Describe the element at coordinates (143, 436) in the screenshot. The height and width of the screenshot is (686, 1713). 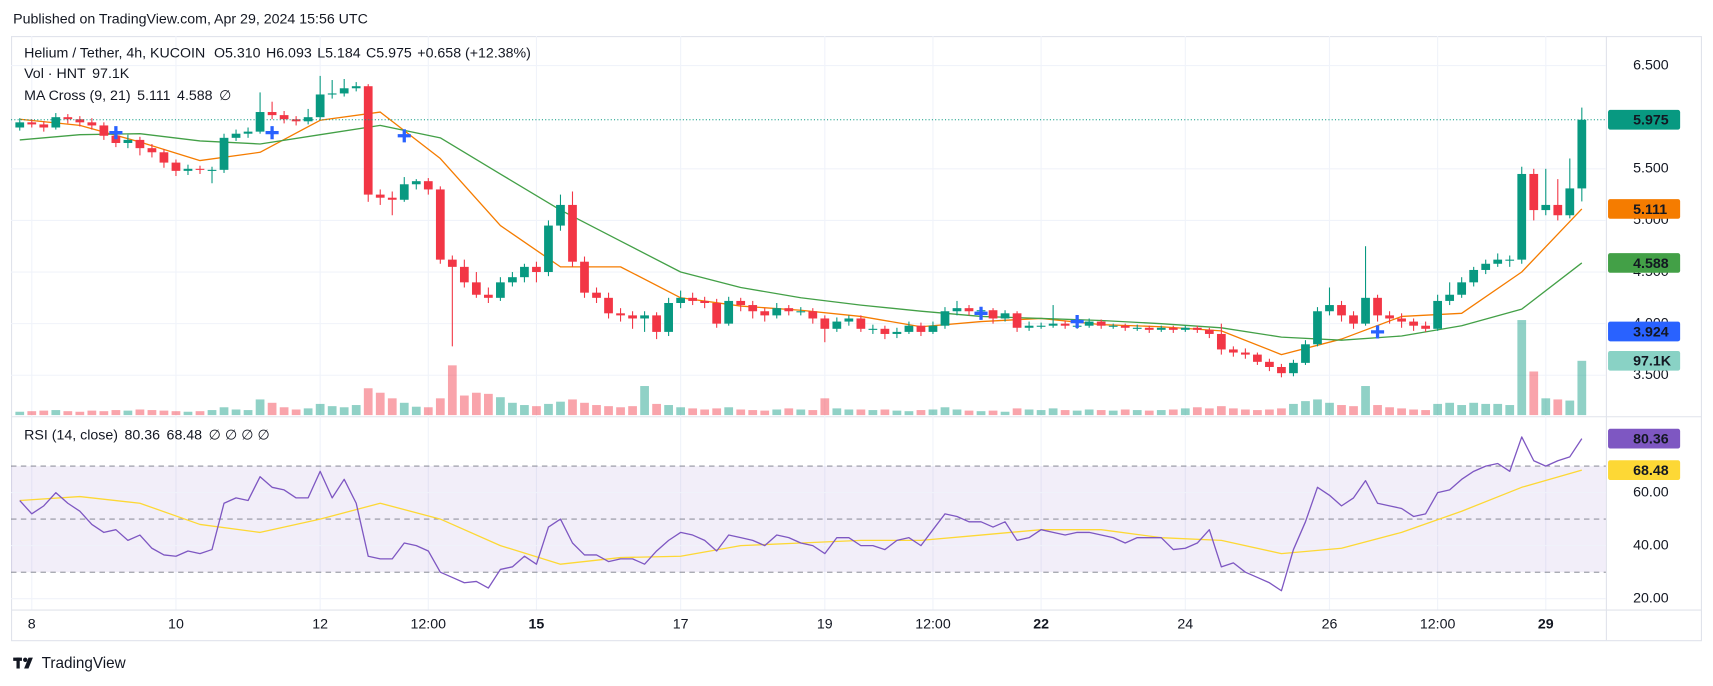
I see `rsi-legend-value: 80.36` at that location.